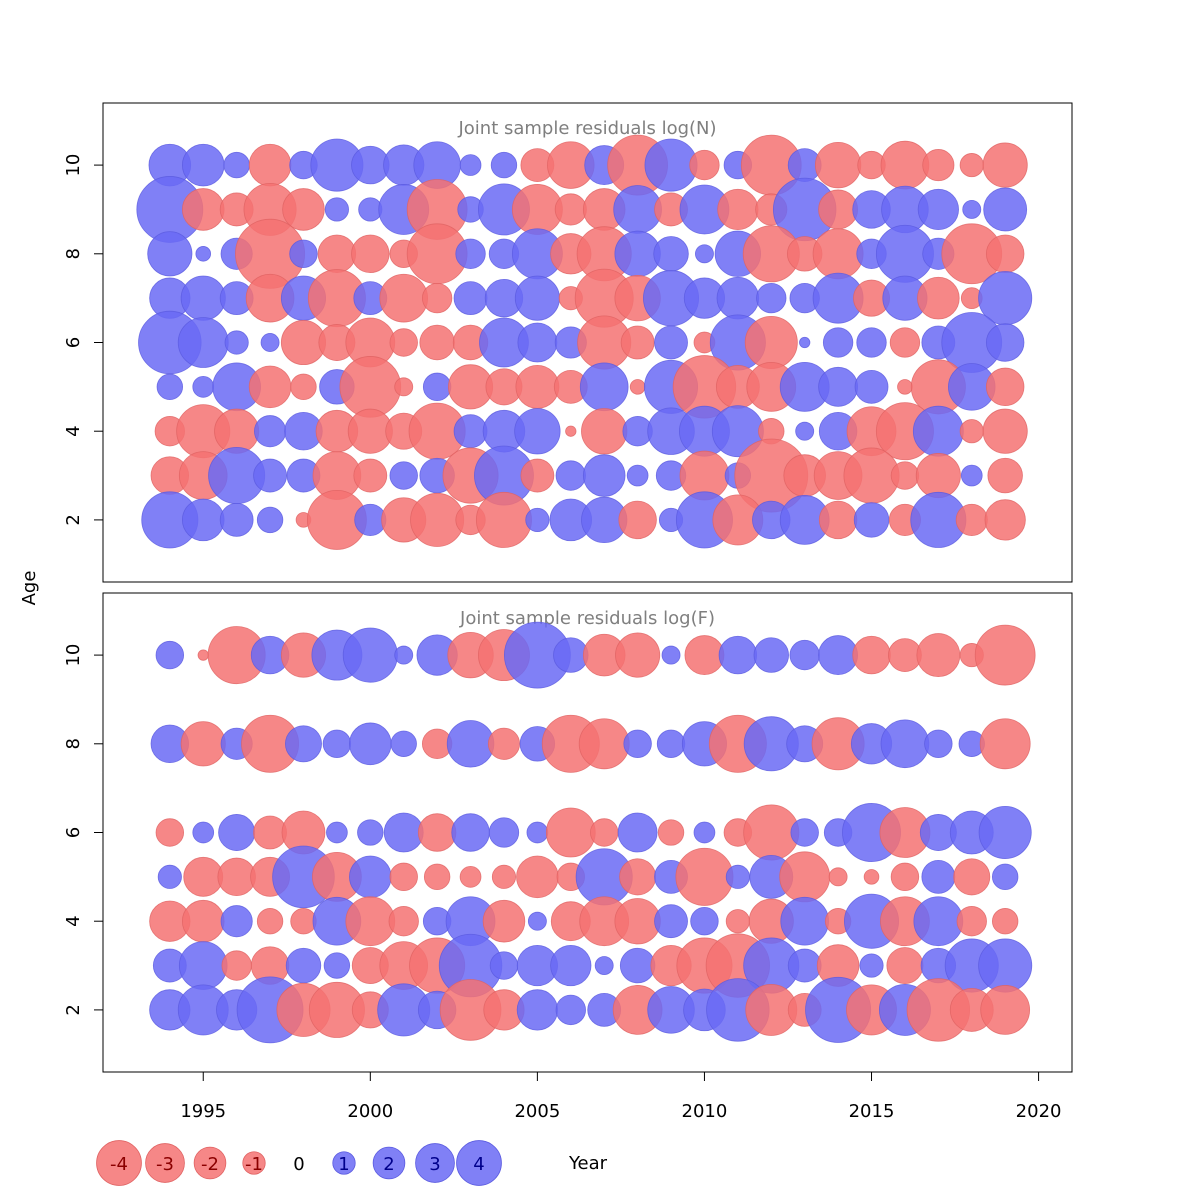 The height and width of the screenshot is (1204, 1200). What do you see at coordinates (29, 588) in the screenshot?
I see `y-axis-label: Age` at bounding box center [29, 588].